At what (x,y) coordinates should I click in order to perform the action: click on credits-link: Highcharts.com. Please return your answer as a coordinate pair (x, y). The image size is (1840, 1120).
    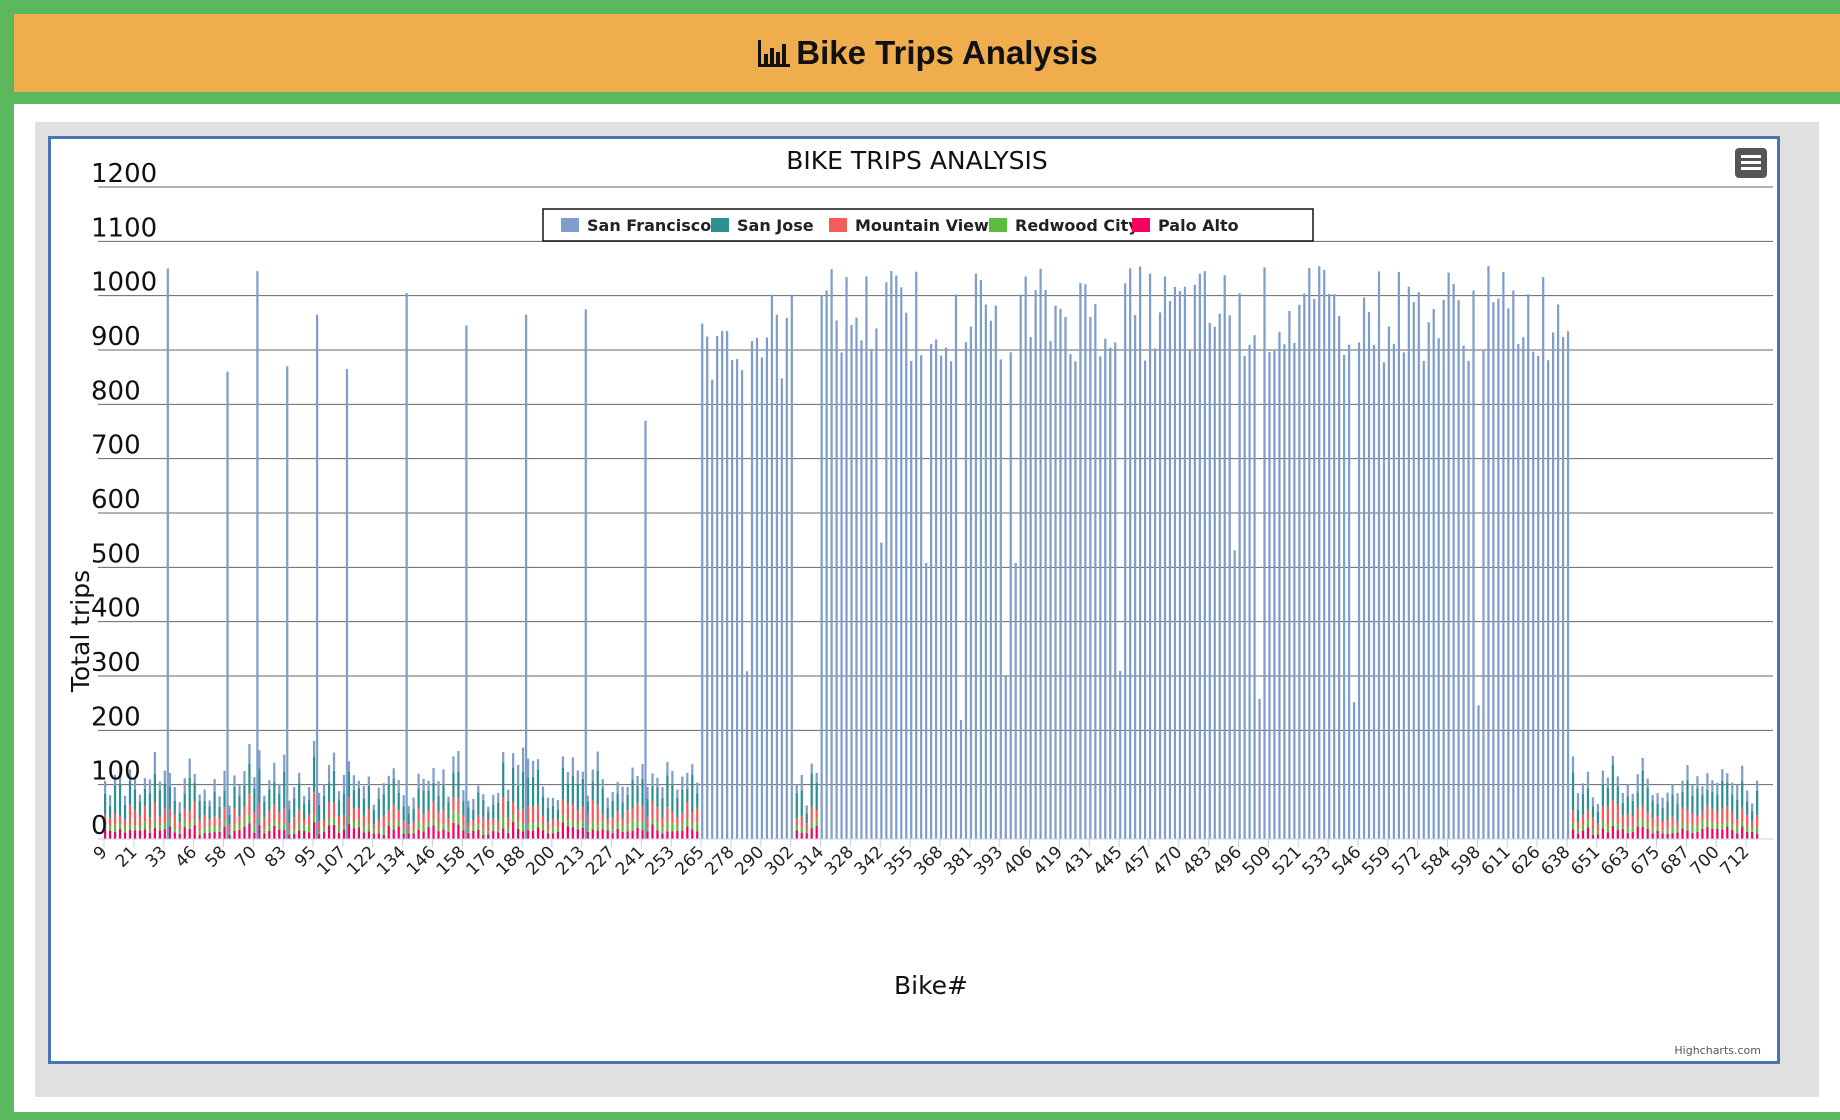
    Looking at the image, I should click on (1717, 1050).